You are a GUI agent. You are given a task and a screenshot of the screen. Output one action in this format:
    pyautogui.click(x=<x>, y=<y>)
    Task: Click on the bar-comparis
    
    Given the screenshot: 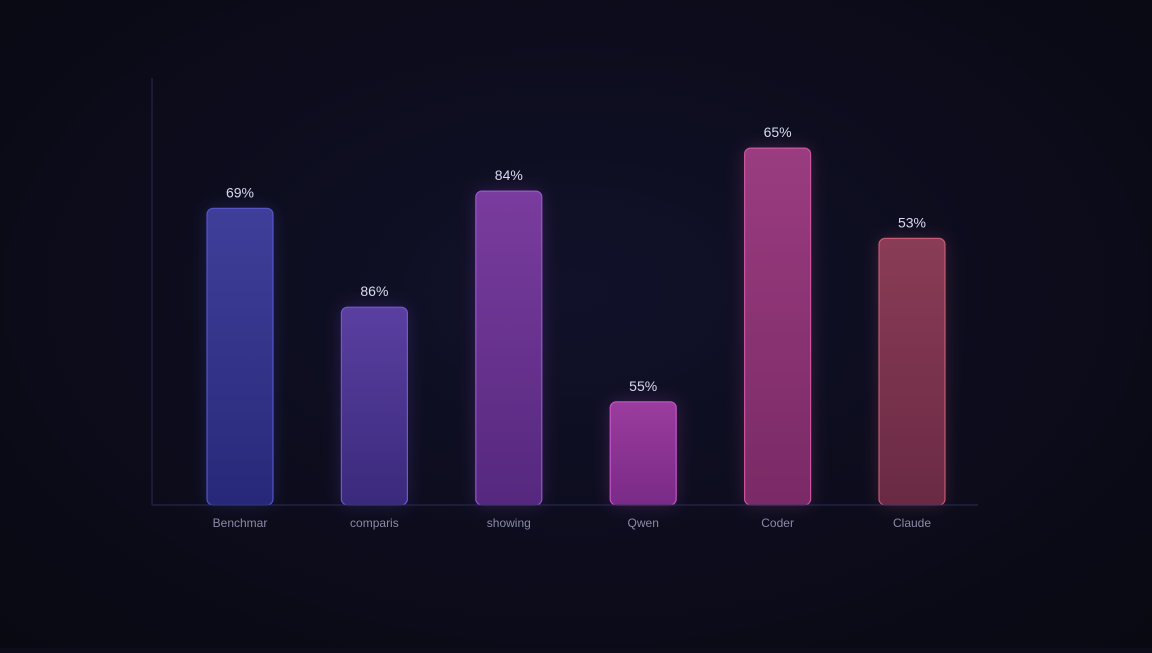 What is the action you would take?
    pyautogui.click(x=374, y=406)
    